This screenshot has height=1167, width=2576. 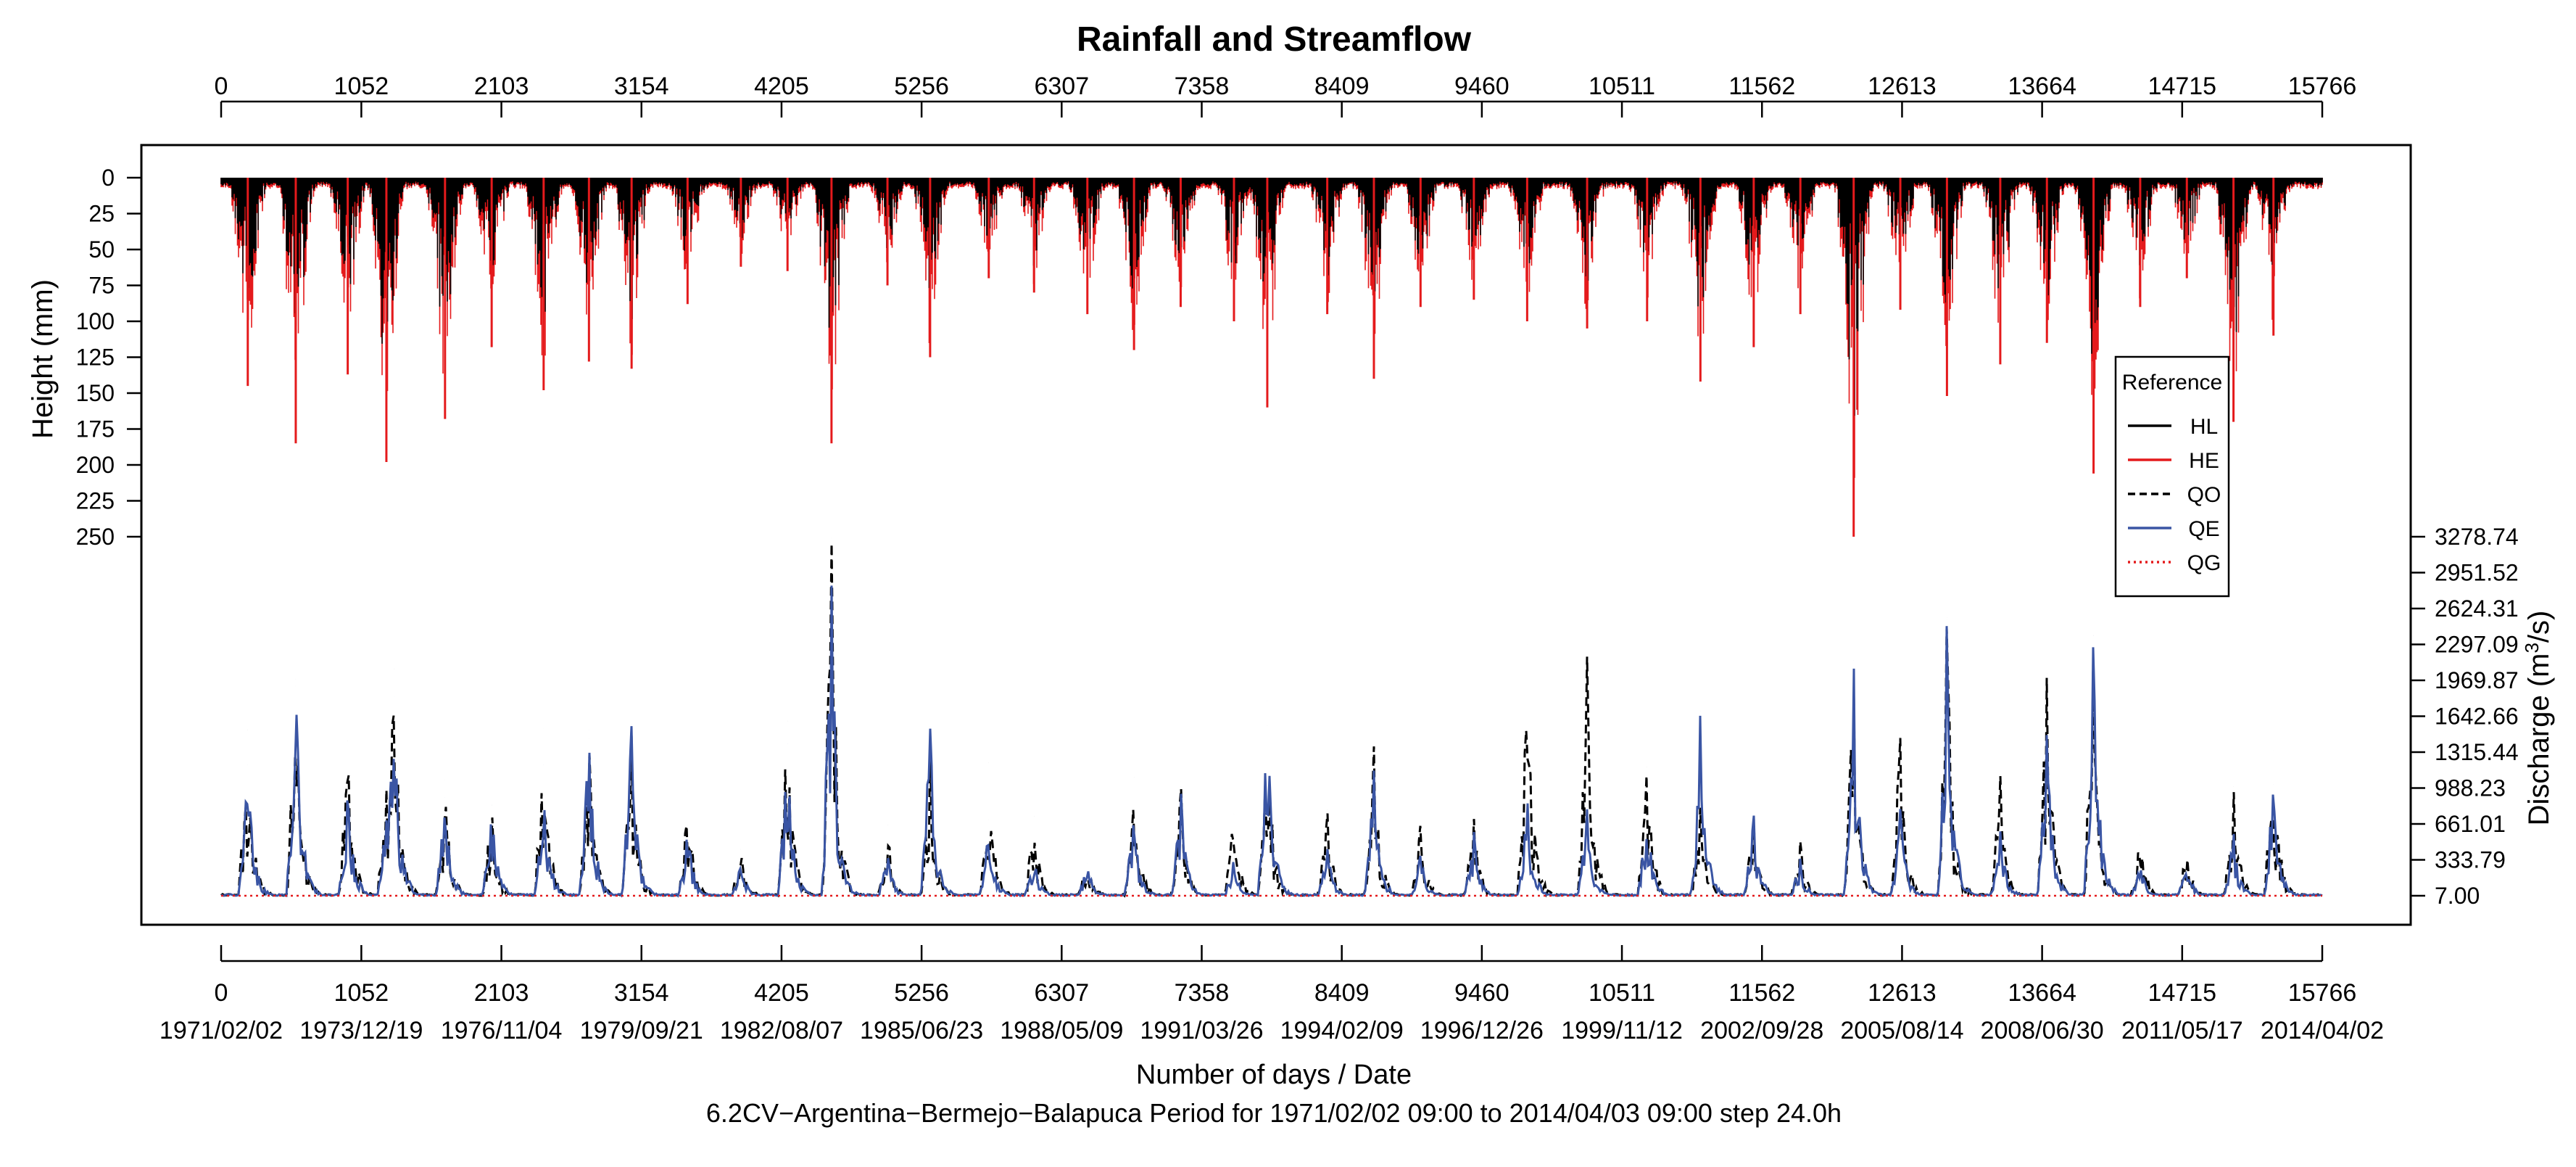 I want to click on bottom-x-tick-label: 9460, so click(x=1481, y=993).